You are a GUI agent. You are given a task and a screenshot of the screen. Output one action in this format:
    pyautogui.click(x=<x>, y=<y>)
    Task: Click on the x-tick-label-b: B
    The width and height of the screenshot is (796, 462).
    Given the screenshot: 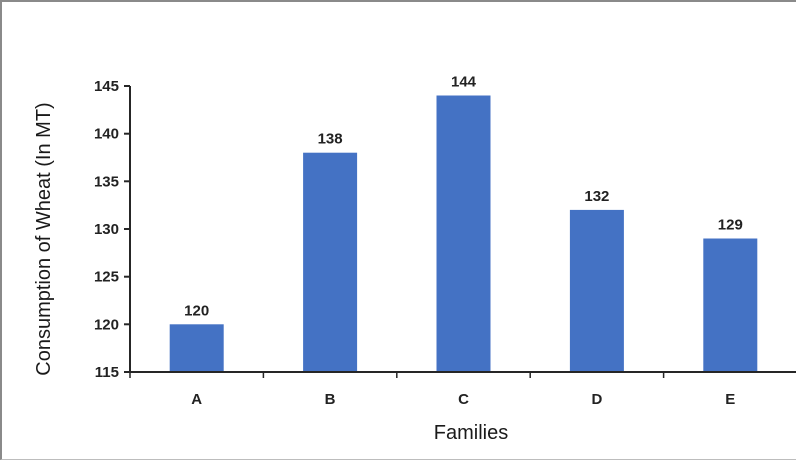 What is the action you would take?
    pyautogui.click(x=330, y=399)
    